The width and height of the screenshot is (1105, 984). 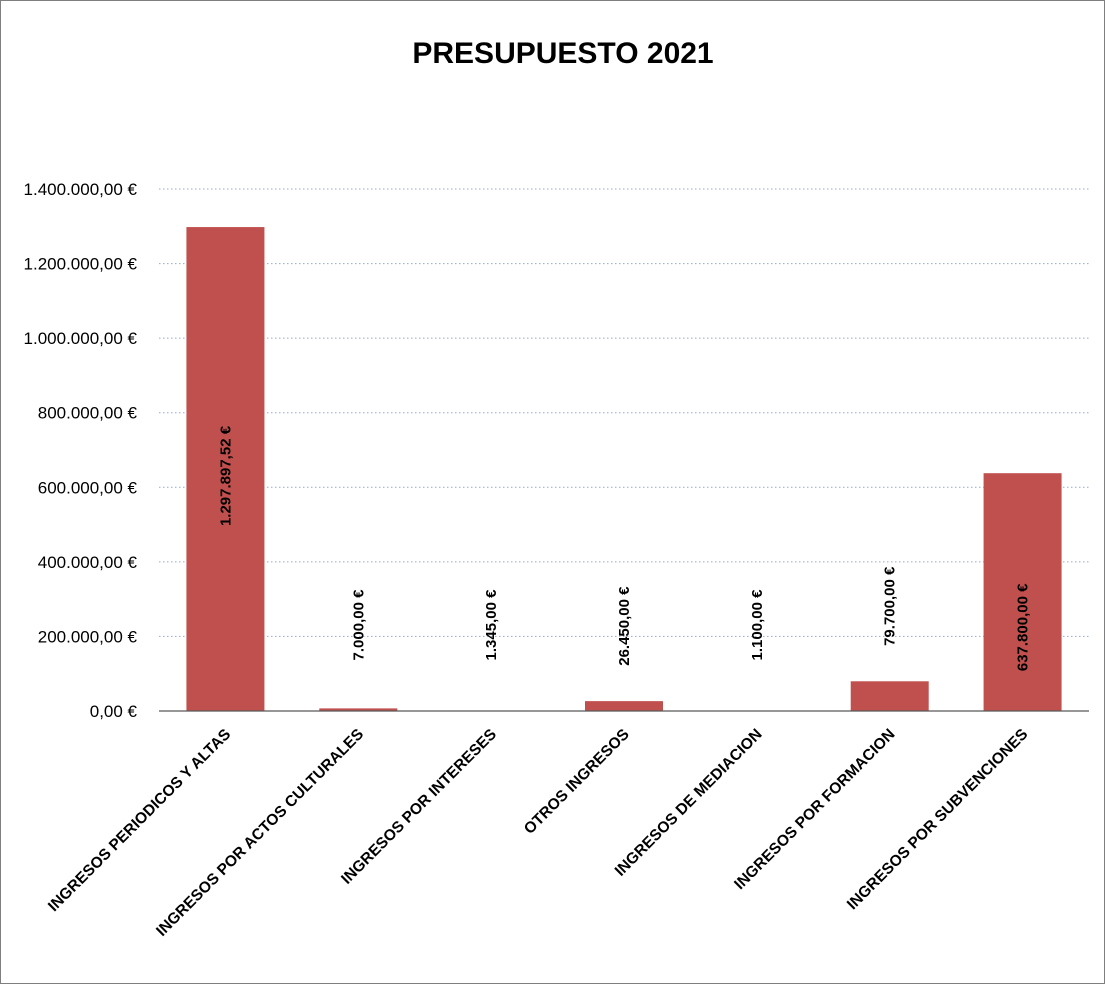 What do you see at coordinates (491, 625) in the screenshot?
I see `data-label: 1.345,00 €` at bounding box center [491, 625].